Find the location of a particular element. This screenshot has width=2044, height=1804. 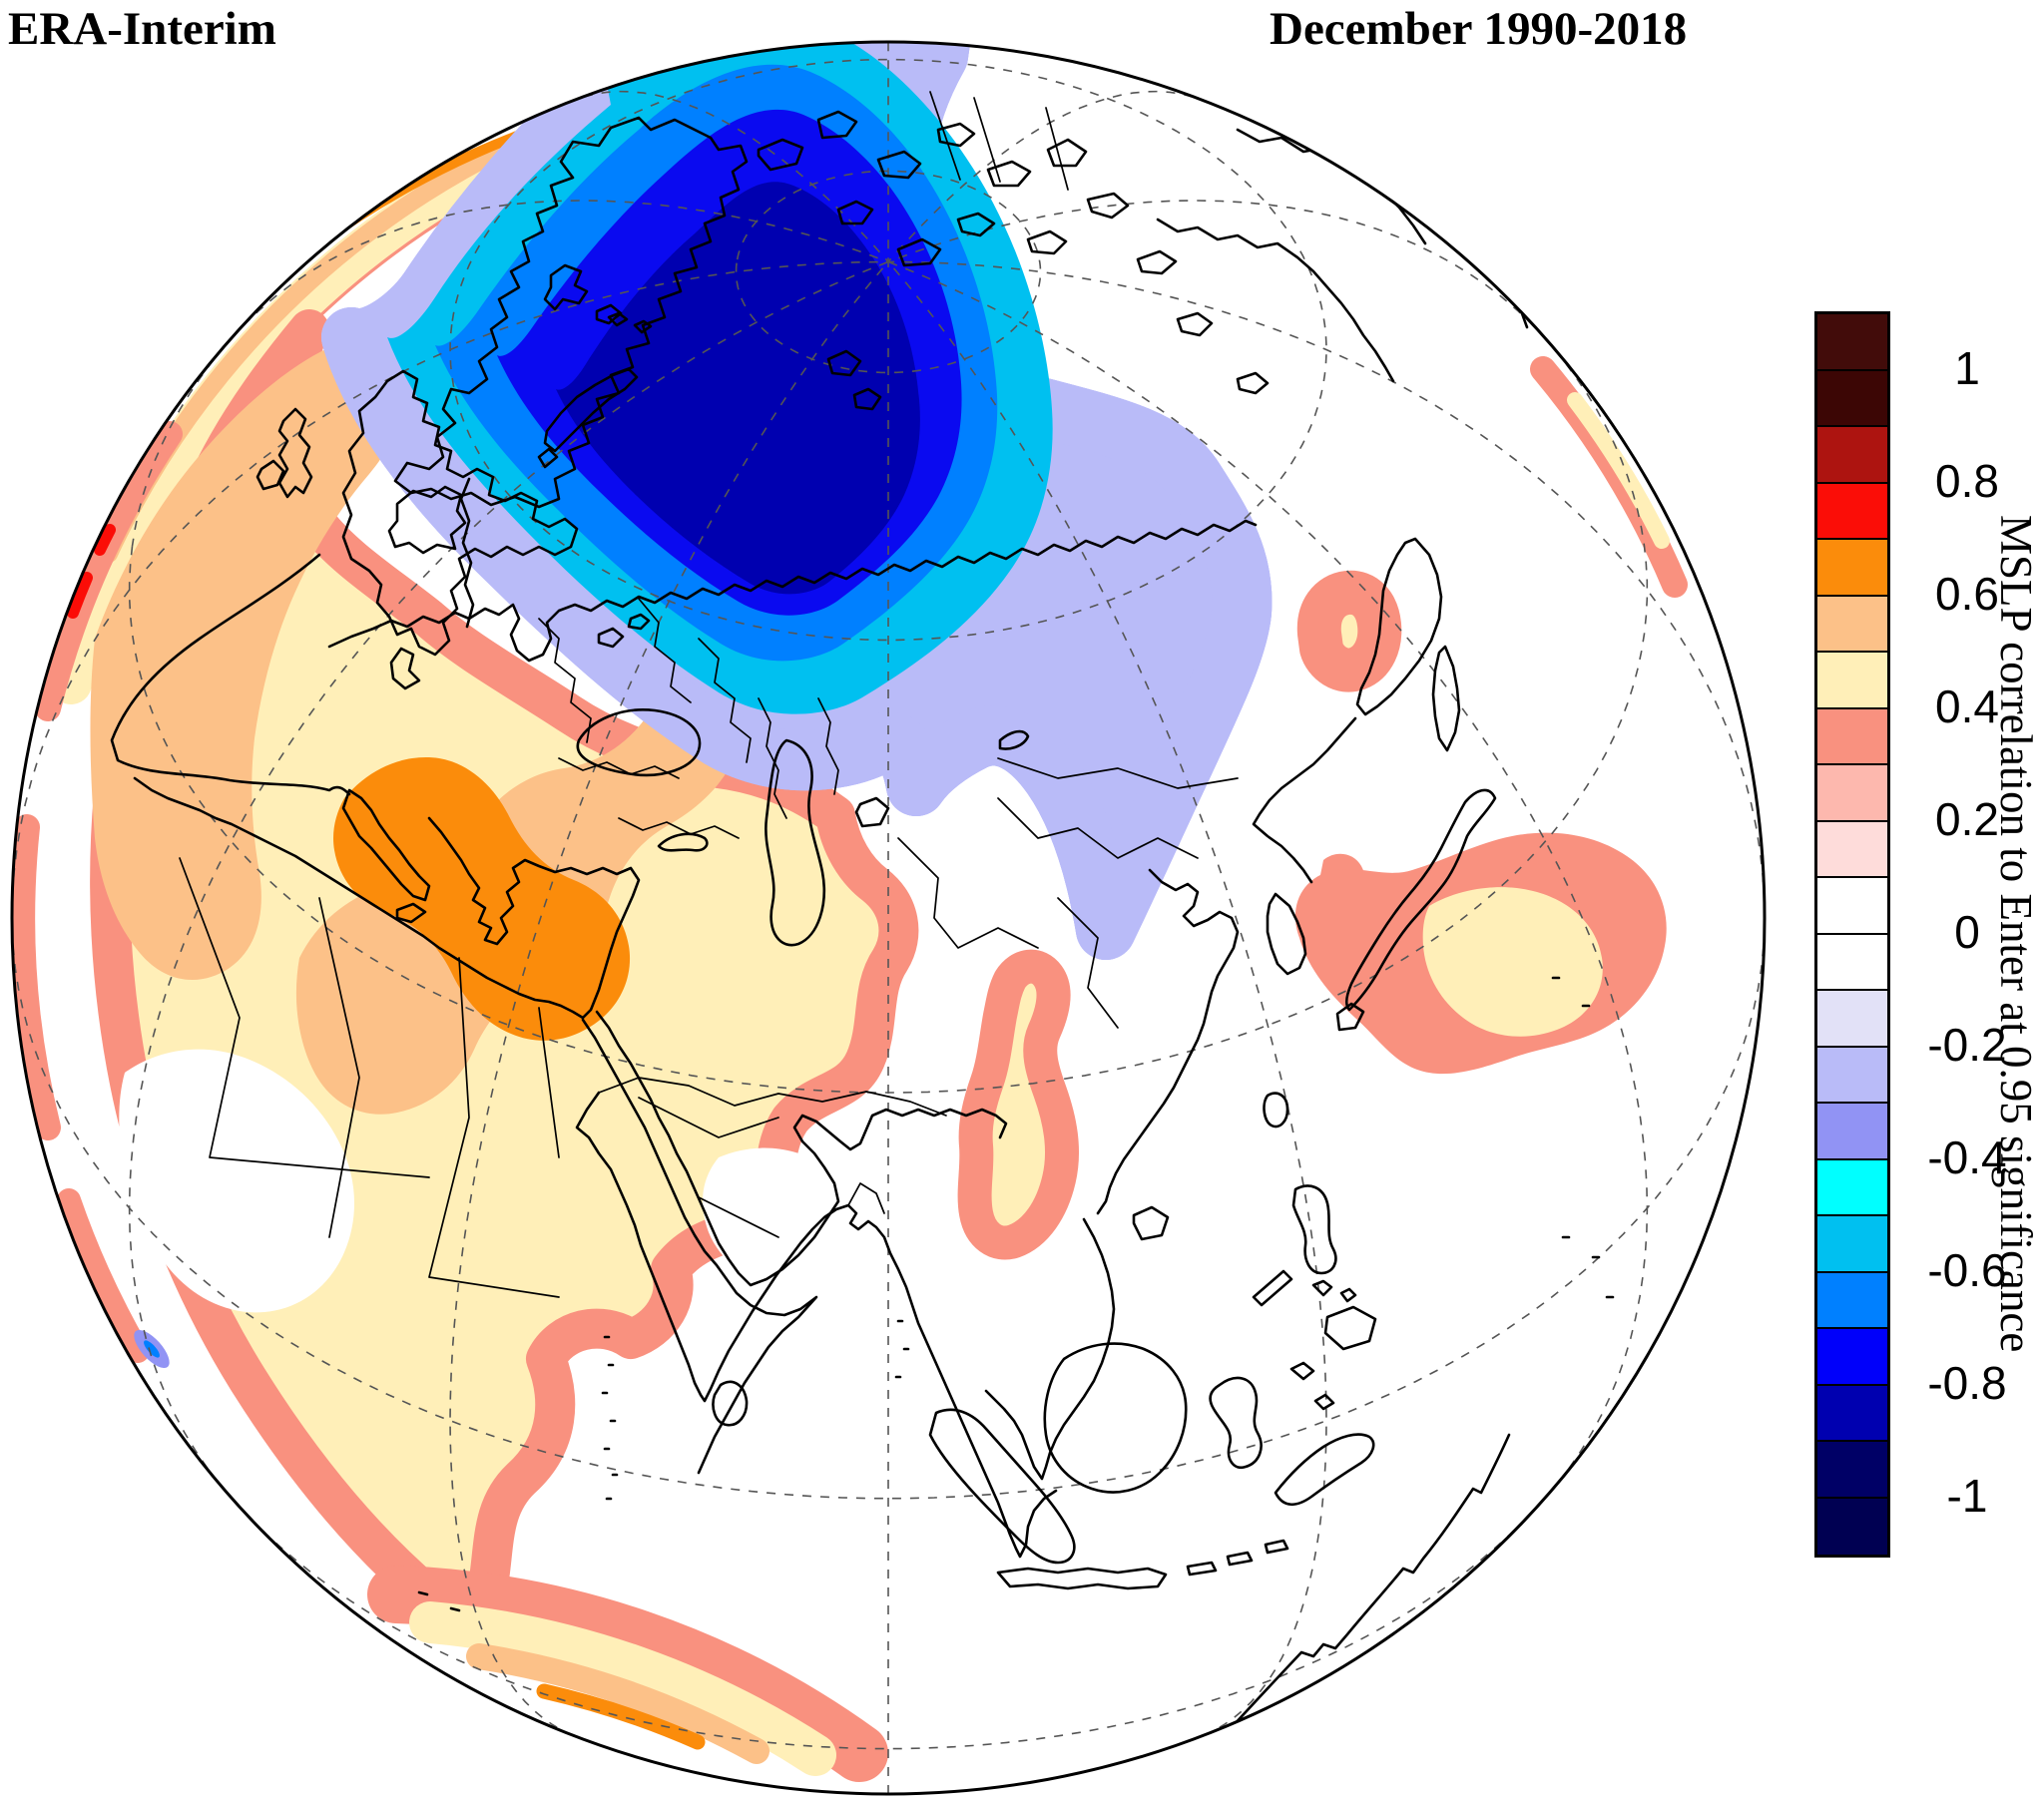

colorbar-tick: -0.2 is located at coordinates (1967, 1044).